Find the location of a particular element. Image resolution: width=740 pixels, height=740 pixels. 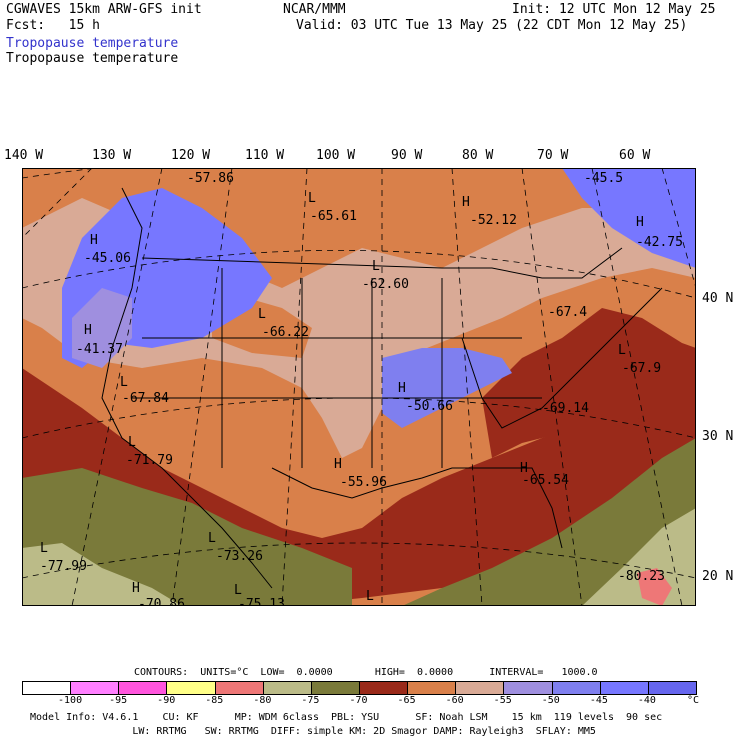

map-value-label: -41.37 is located at coordinates (99, 349).